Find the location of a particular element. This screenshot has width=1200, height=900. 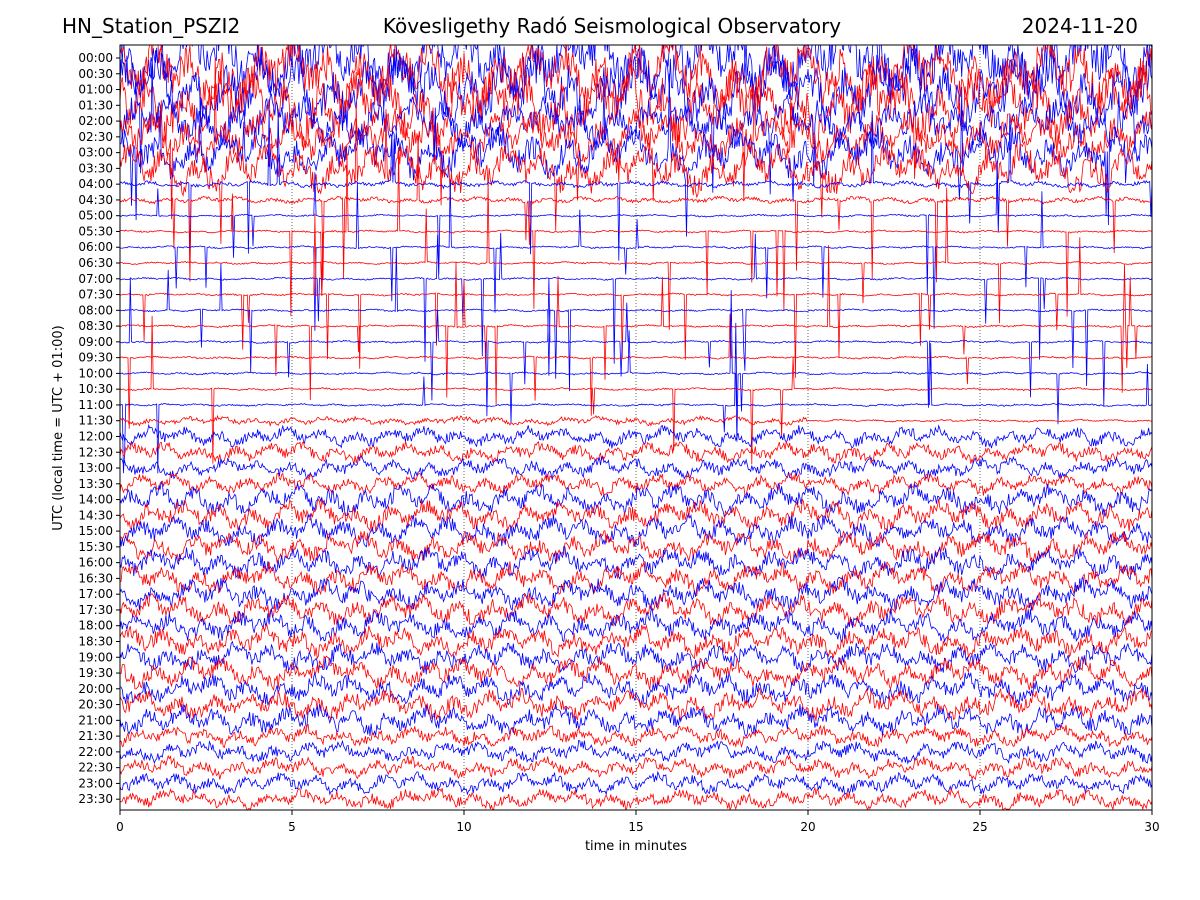

y-tick-label: 18:30 is located at coordinates (95, 641).